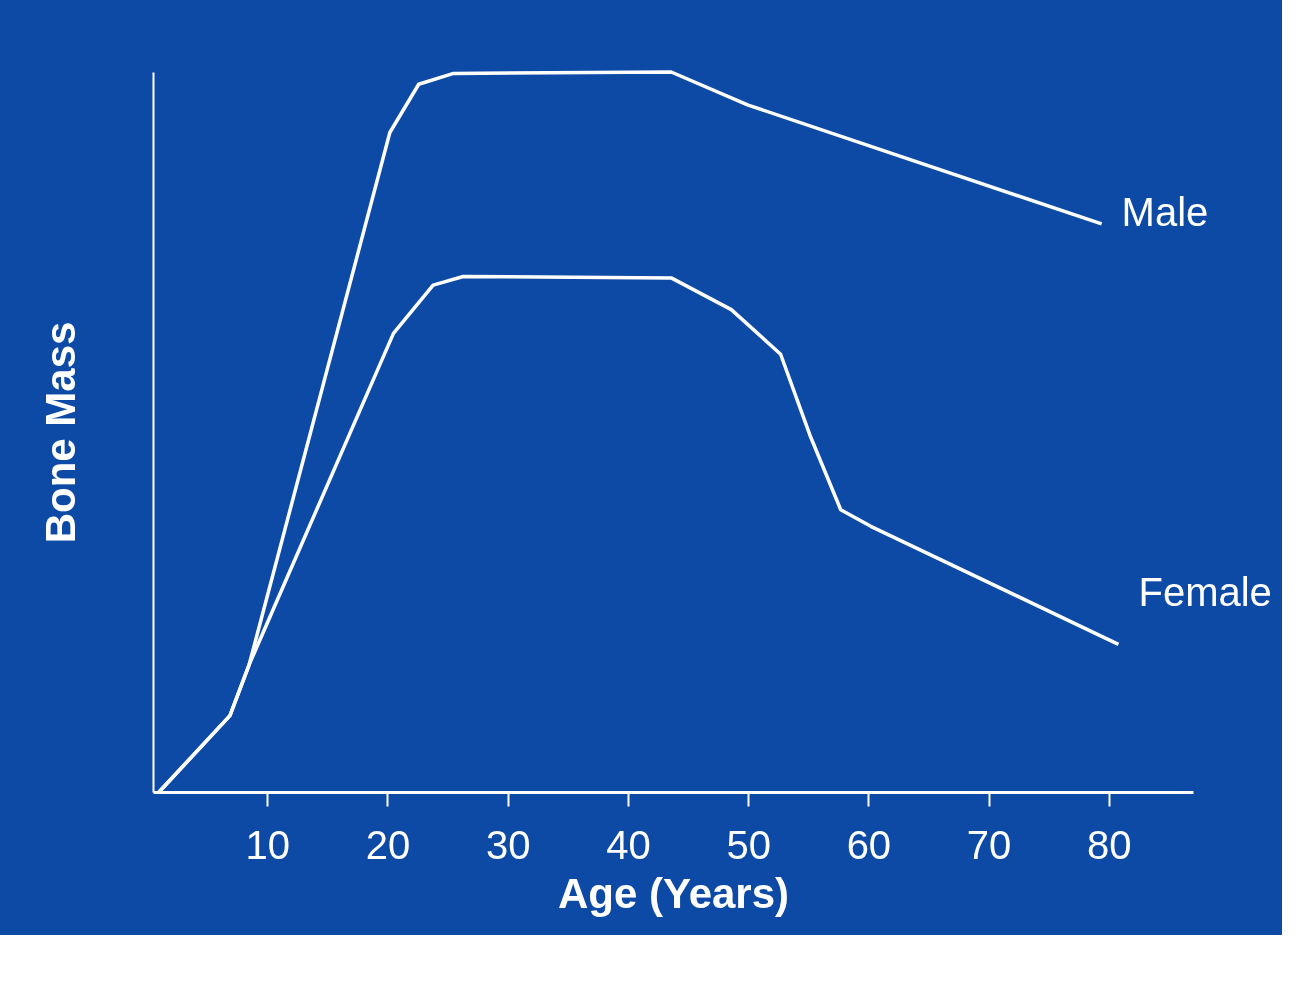  What do you see at coordinates (60, 432) in the screenshot?
I see `y-axis-title: Bone Mass` at bounding box center [60, 432].